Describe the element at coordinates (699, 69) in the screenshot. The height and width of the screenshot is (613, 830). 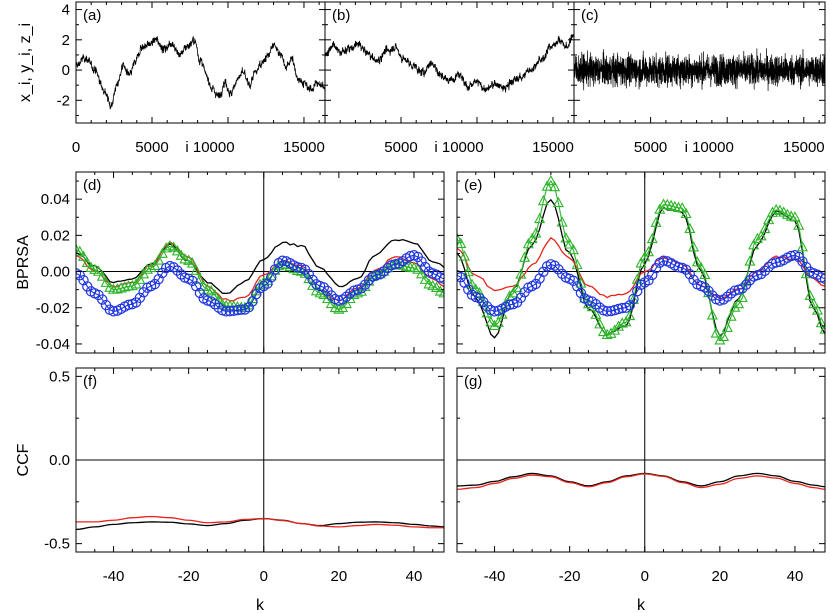
I see `series-noise-c` at that location.